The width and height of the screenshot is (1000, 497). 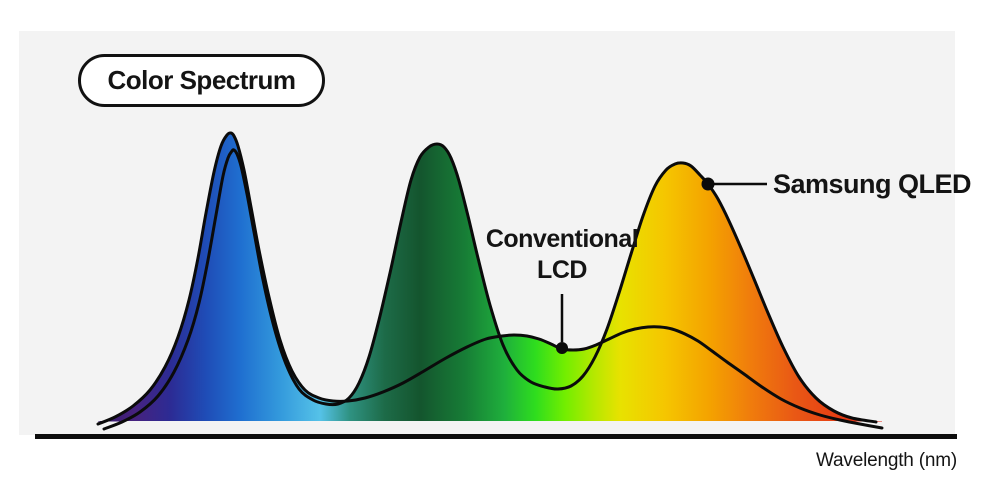 I want to click on x-axis-line, so click(x=496, y=436).